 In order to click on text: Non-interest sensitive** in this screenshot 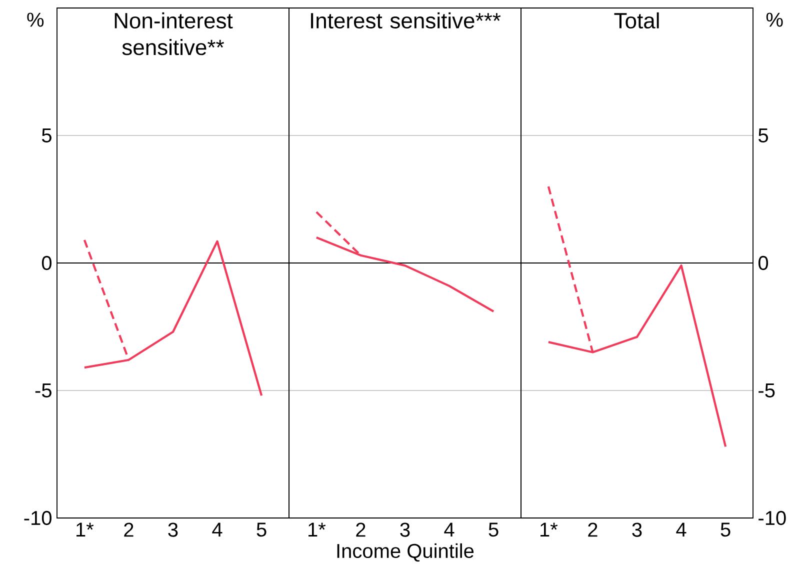, I will do `click(173, 34)`.